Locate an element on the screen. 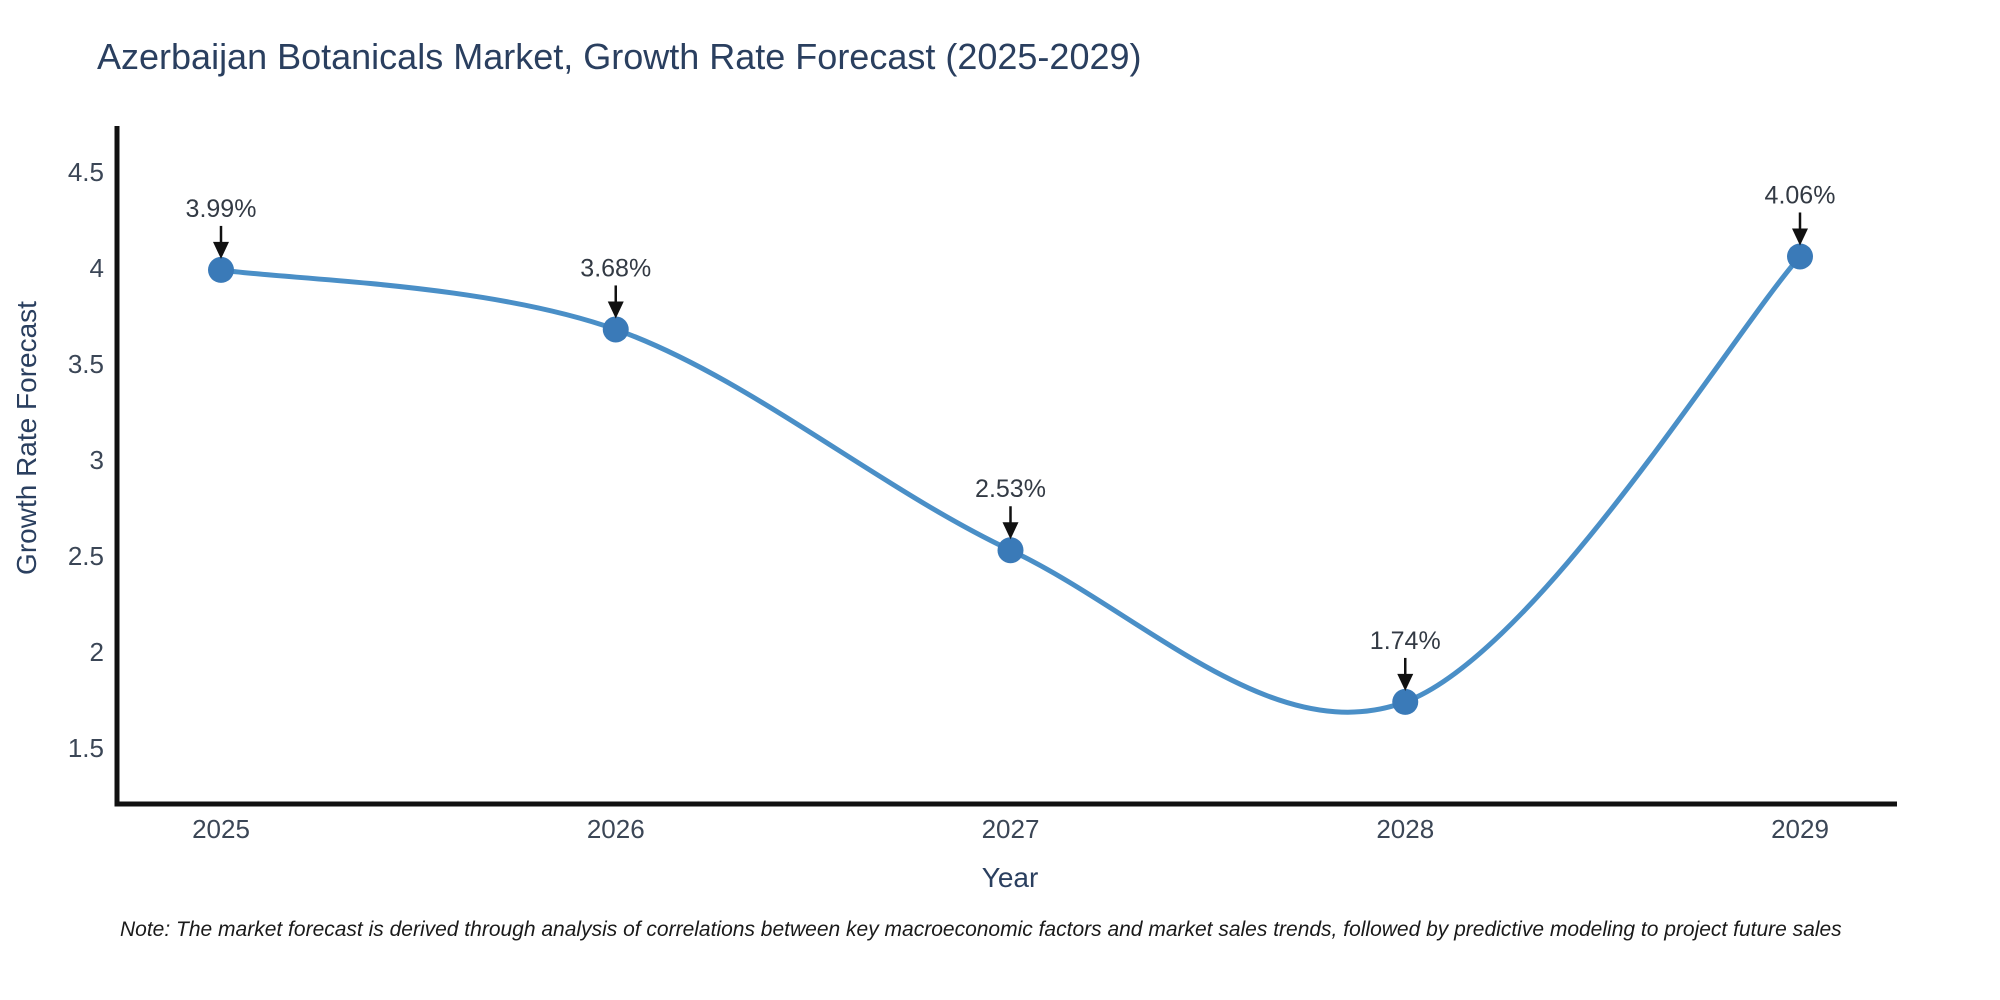  data-point-2027 is located at coordinates (1010, 550).